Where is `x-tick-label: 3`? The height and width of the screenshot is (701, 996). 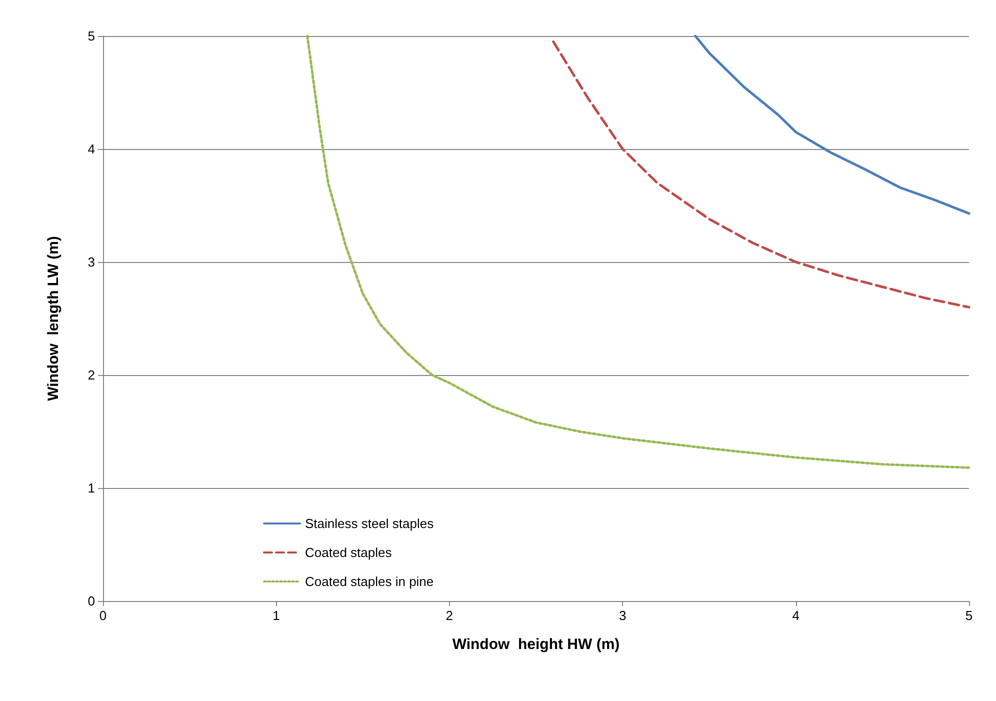
x-tick-label: 3 is located at coordinates (622, 615).